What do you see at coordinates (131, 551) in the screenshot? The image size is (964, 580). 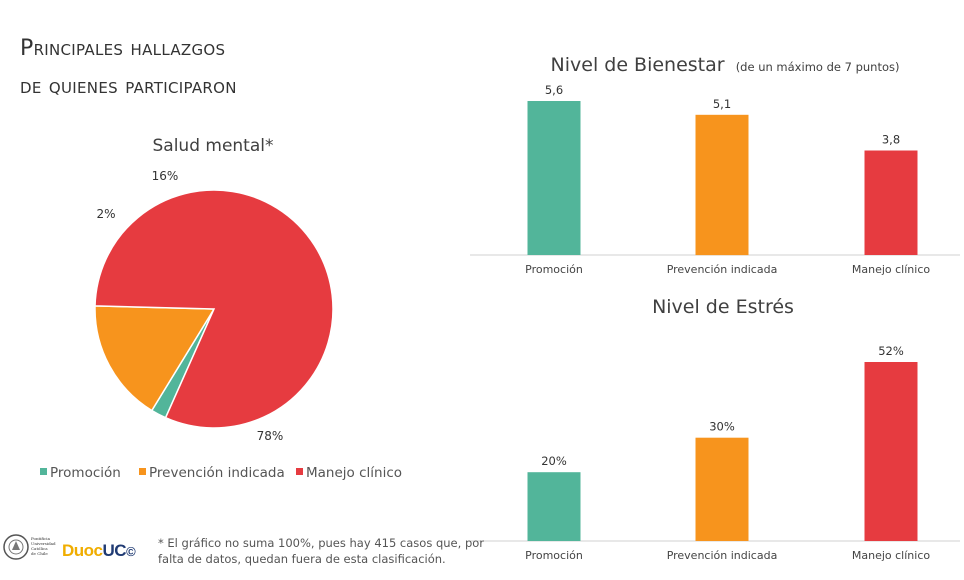 I see `duoc-mark-icon: ©` at bounding box center [131, 551].